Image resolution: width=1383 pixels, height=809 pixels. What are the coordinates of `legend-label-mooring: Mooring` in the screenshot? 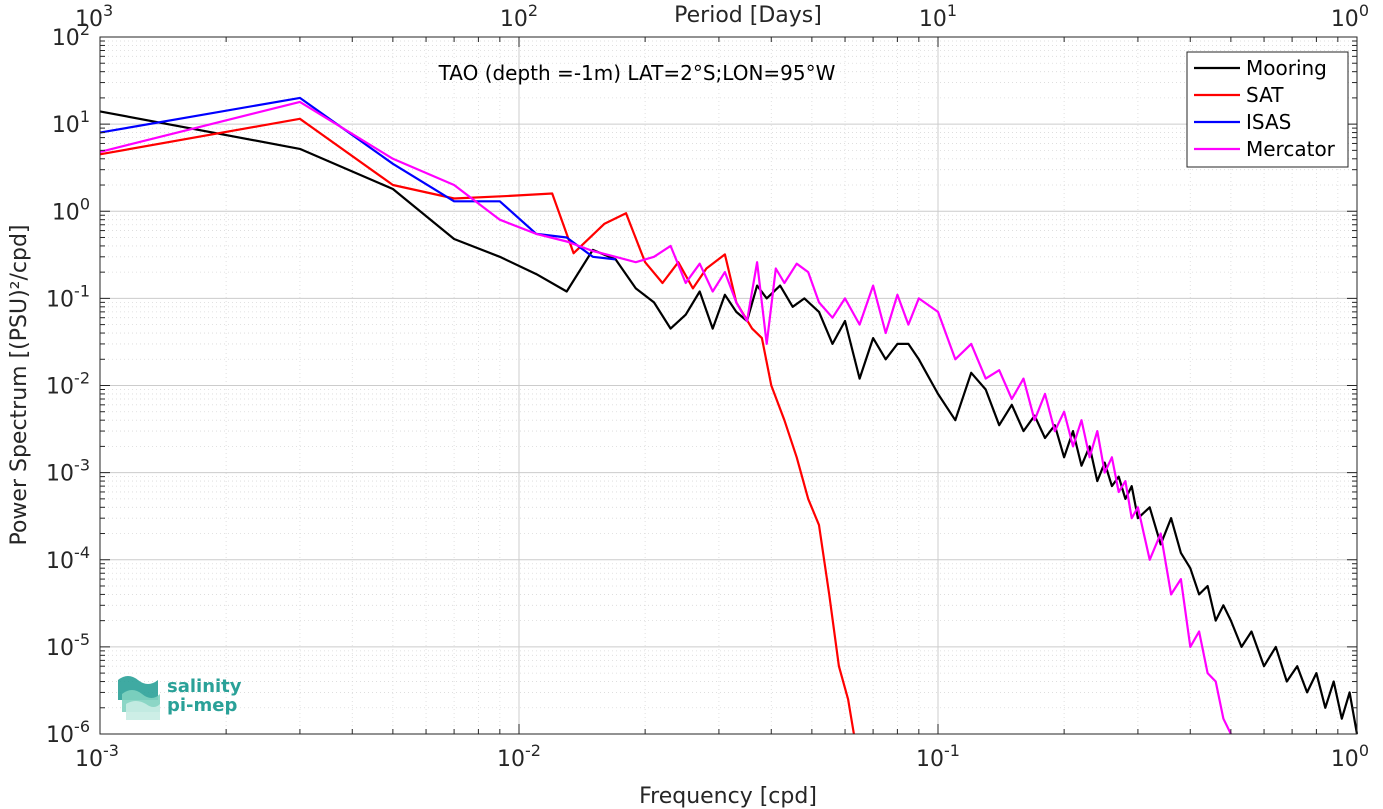 It's located at (1286, 68).